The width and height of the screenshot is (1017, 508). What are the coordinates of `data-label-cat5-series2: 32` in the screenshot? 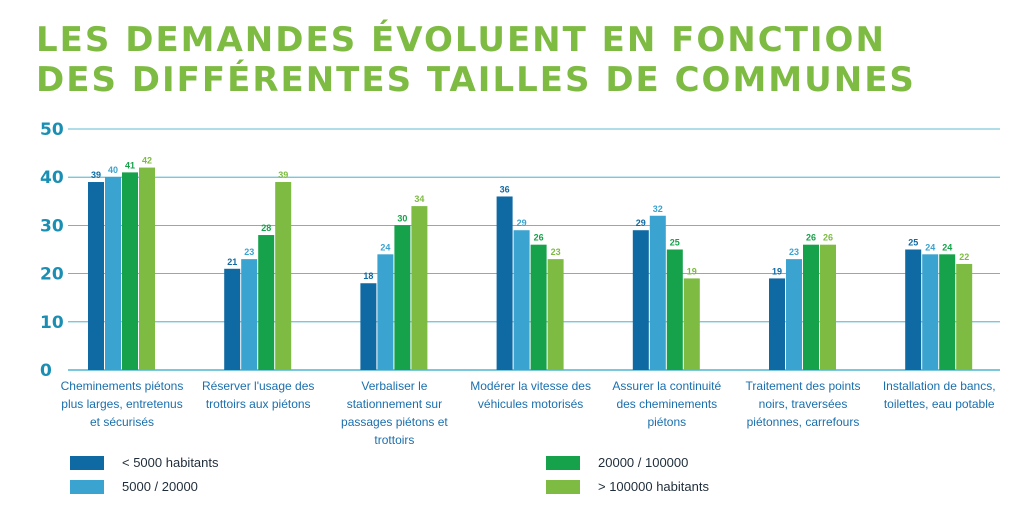 It's located at (658, 209).